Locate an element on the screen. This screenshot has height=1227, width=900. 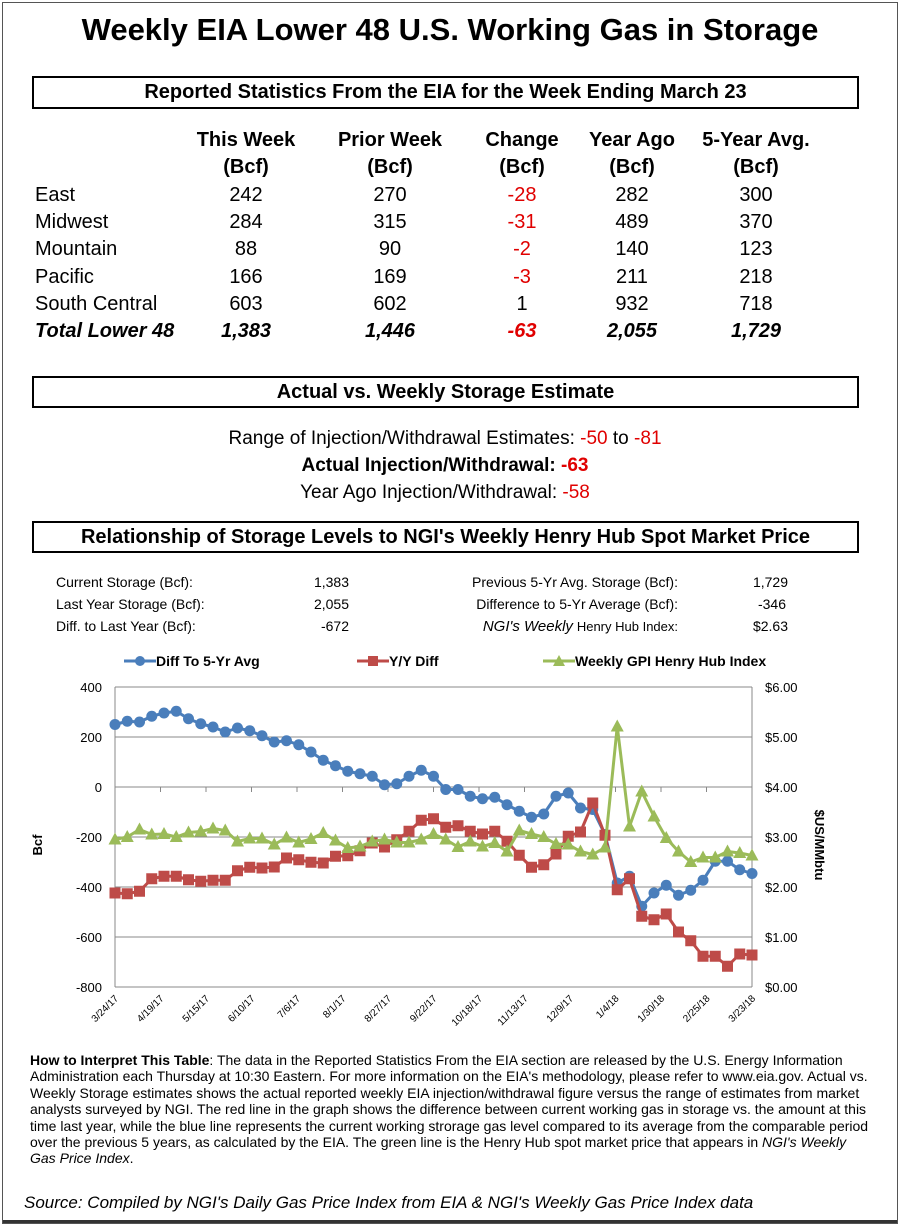
y-axis-title: Bcf is located at coordinates (37, 845).